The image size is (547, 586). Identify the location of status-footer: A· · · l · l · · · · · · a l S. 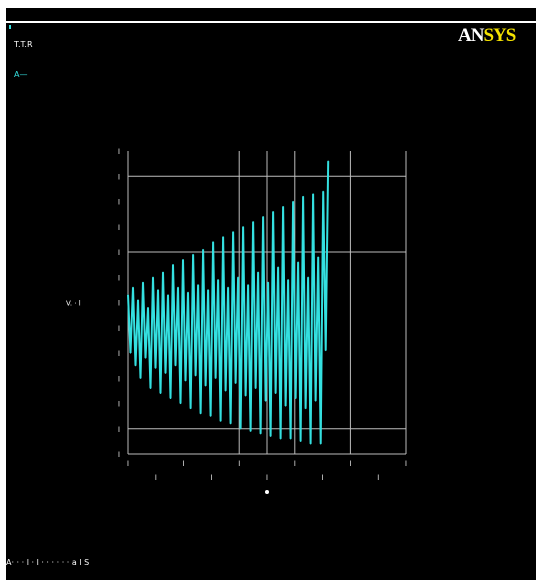
(48, 562).